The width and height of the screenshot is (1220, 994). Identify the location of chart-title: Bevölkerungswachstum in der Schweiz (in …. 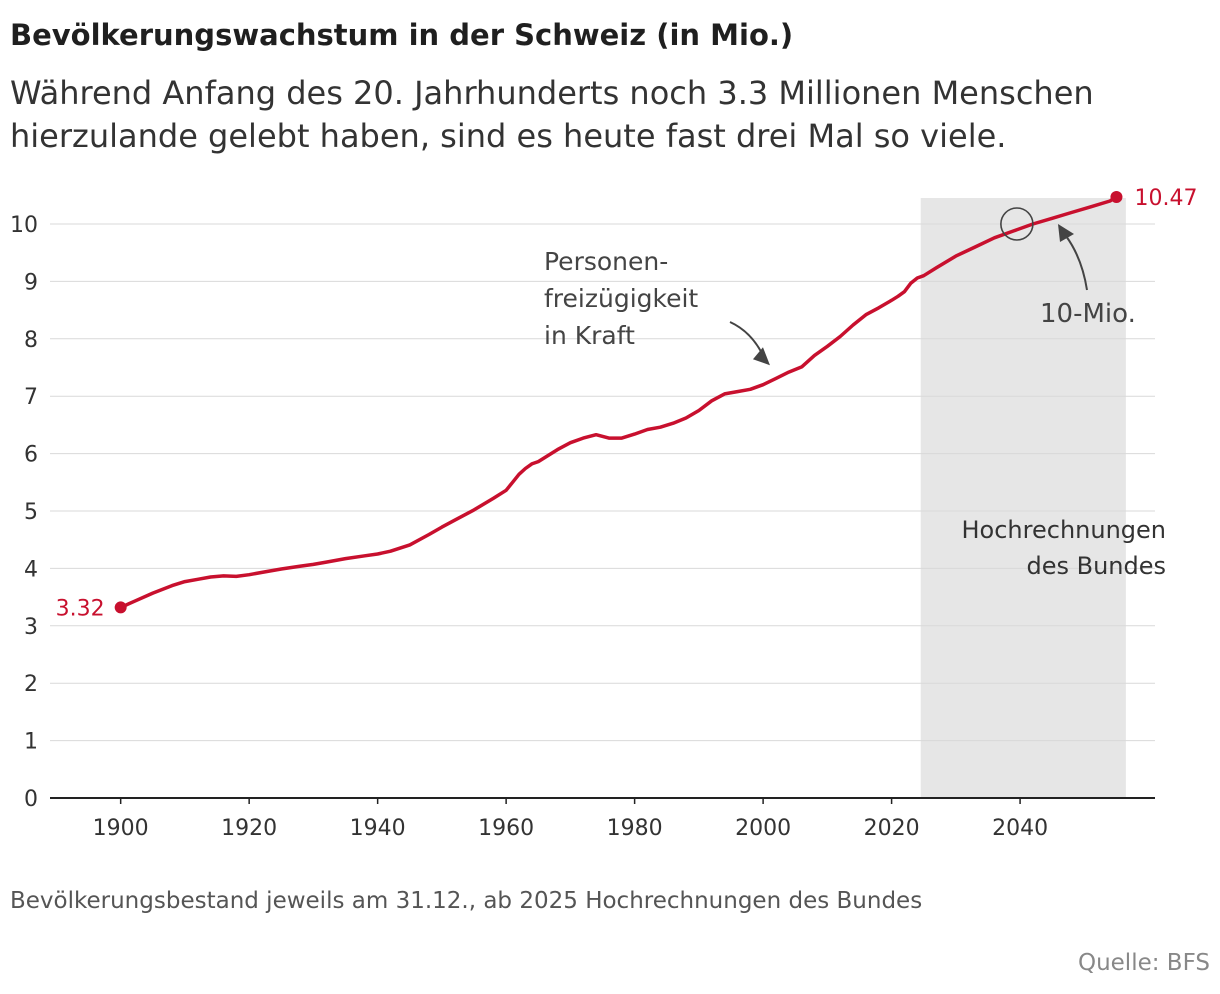
(402, 35).